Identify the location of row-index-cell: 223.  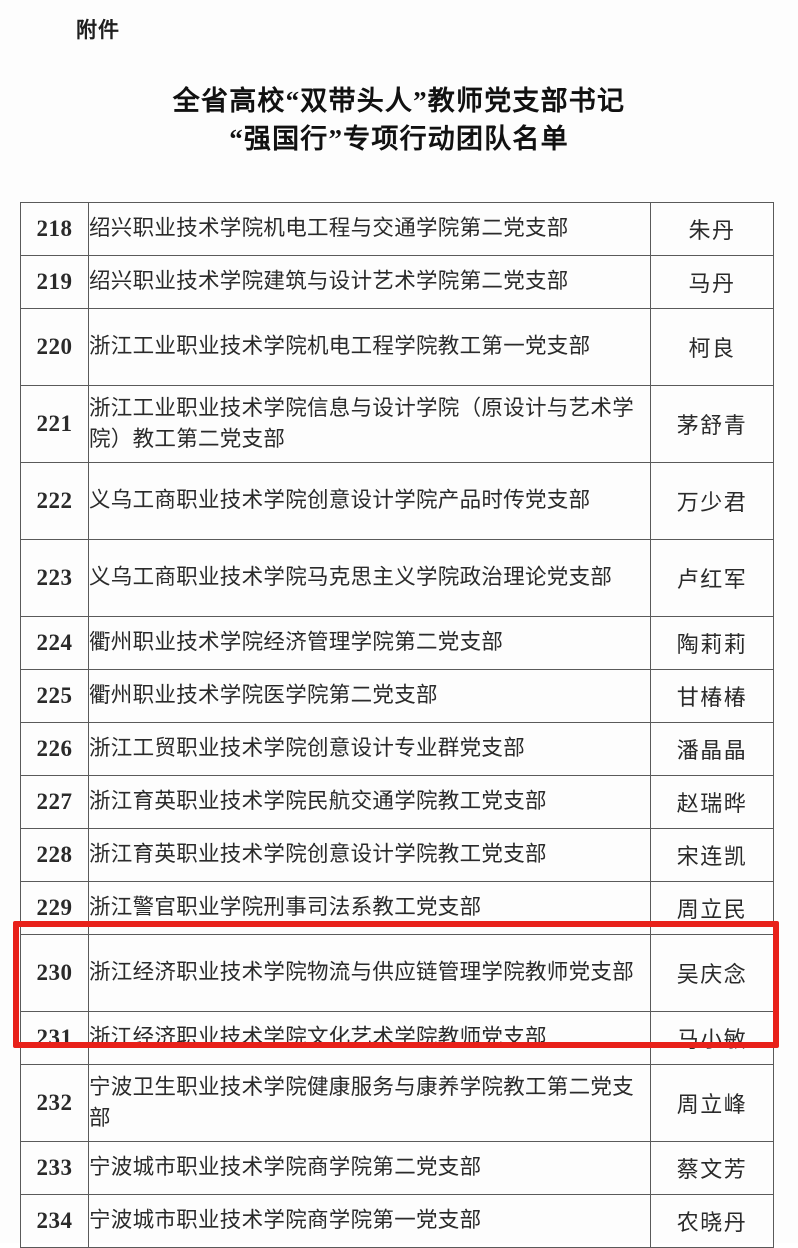
(54, 578).